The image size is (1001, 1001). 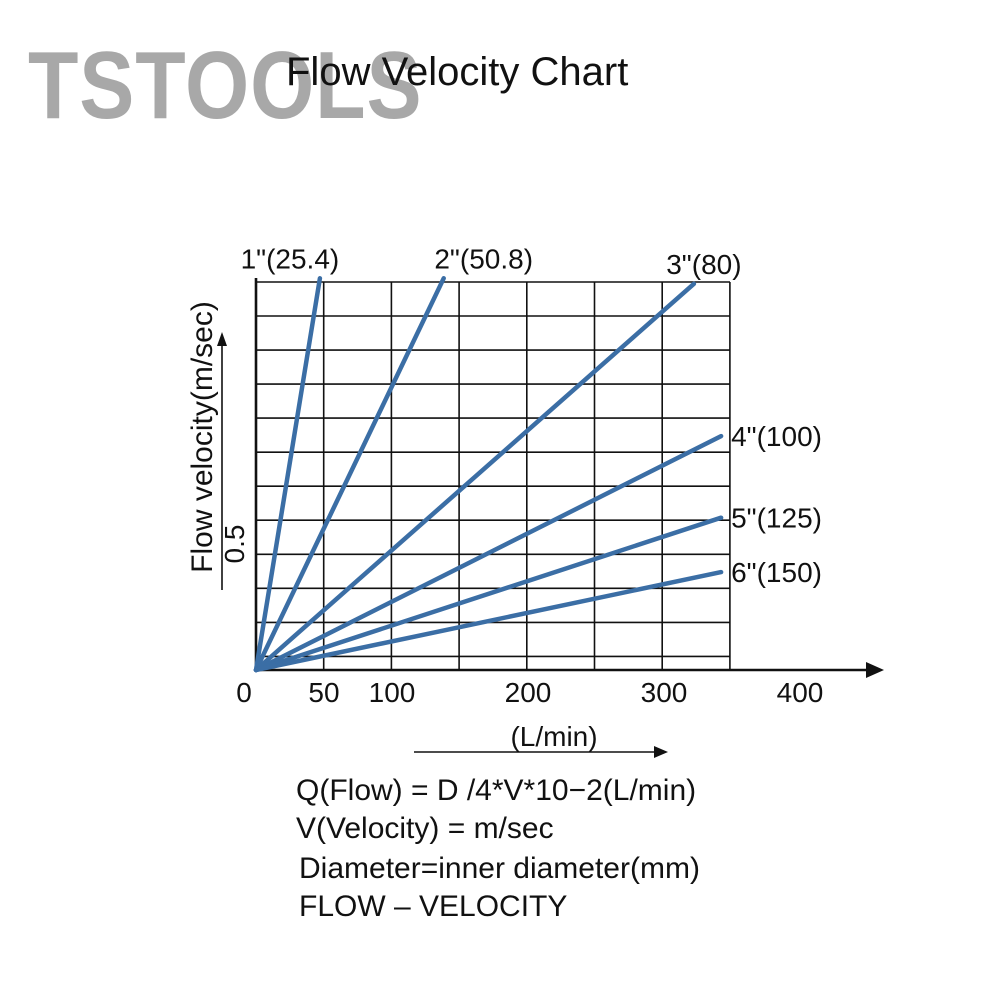 What do you see at coordinates (776, 436) in the screenshot?
I see `series-label: 4"(100)` at bounding box center [776, 436].